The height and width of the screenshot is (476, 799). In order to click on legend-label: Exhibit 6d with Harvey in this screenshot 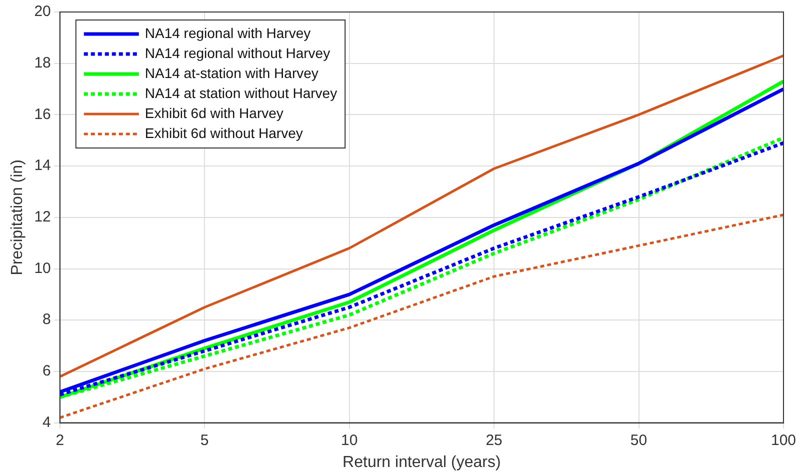, I will do `click(214, 112)`.